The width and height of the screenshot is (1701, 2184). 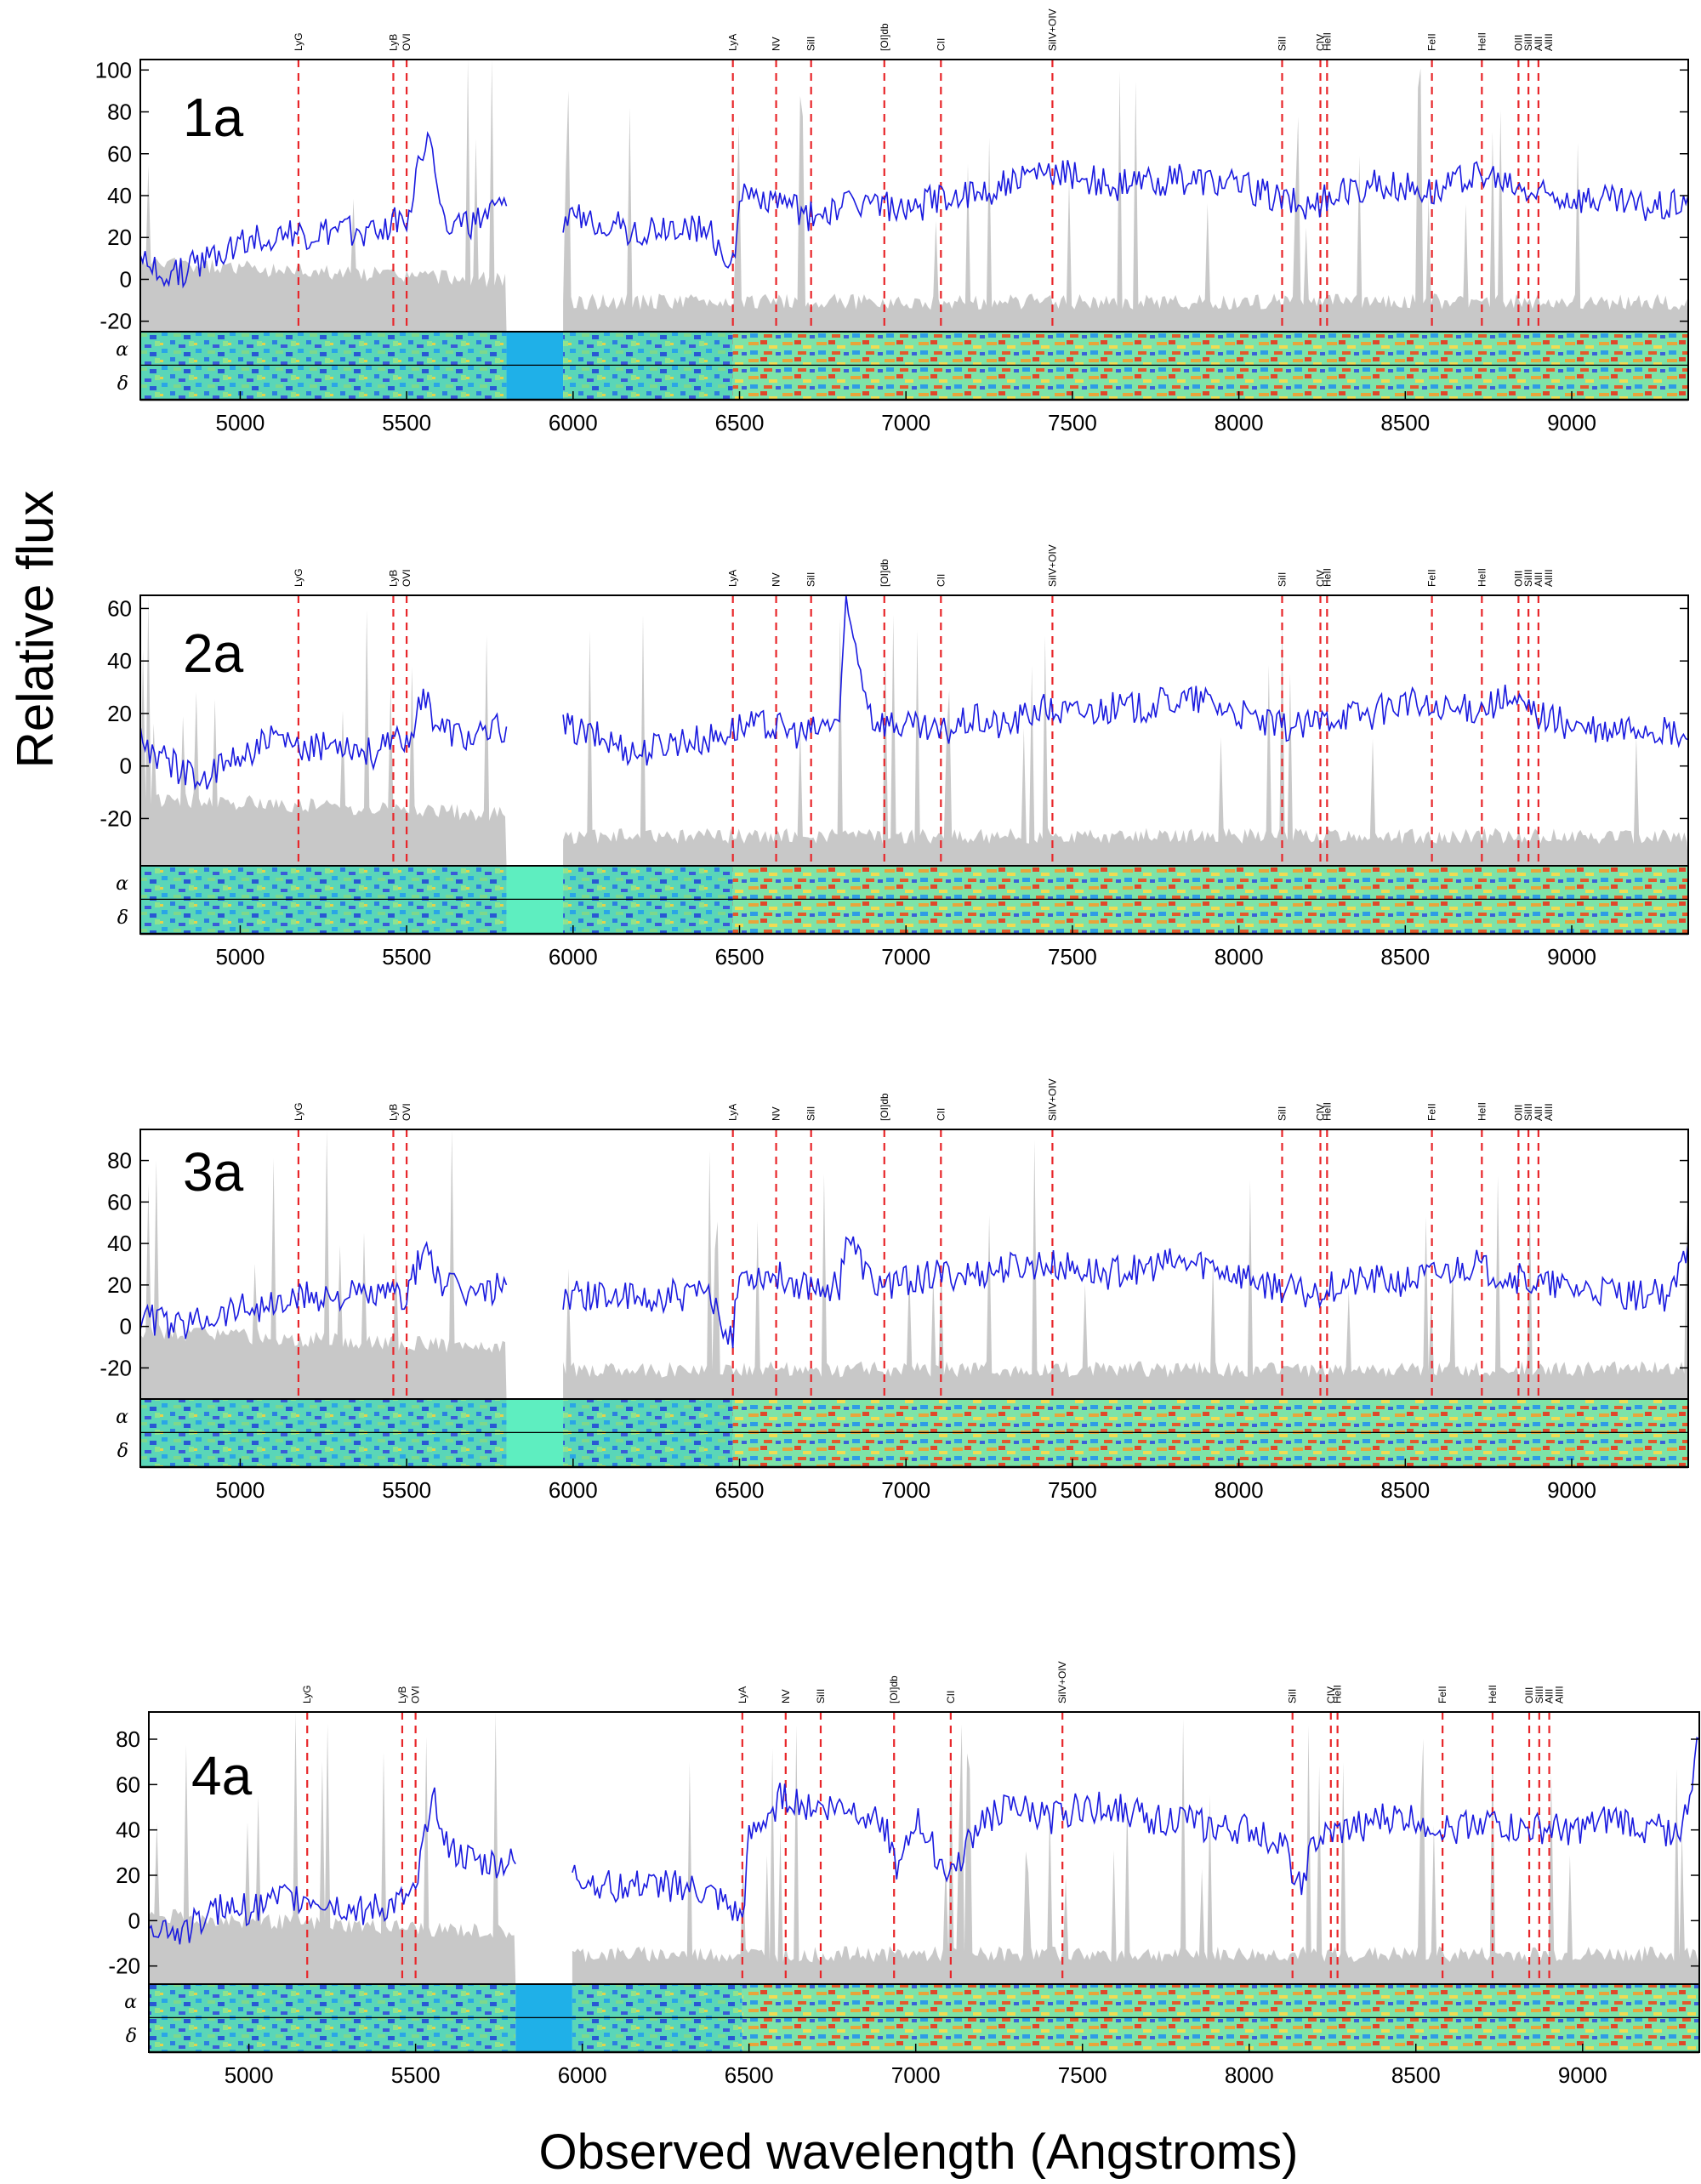 I want to click on x-tick-label: 5000, so click(x=240, y=957).